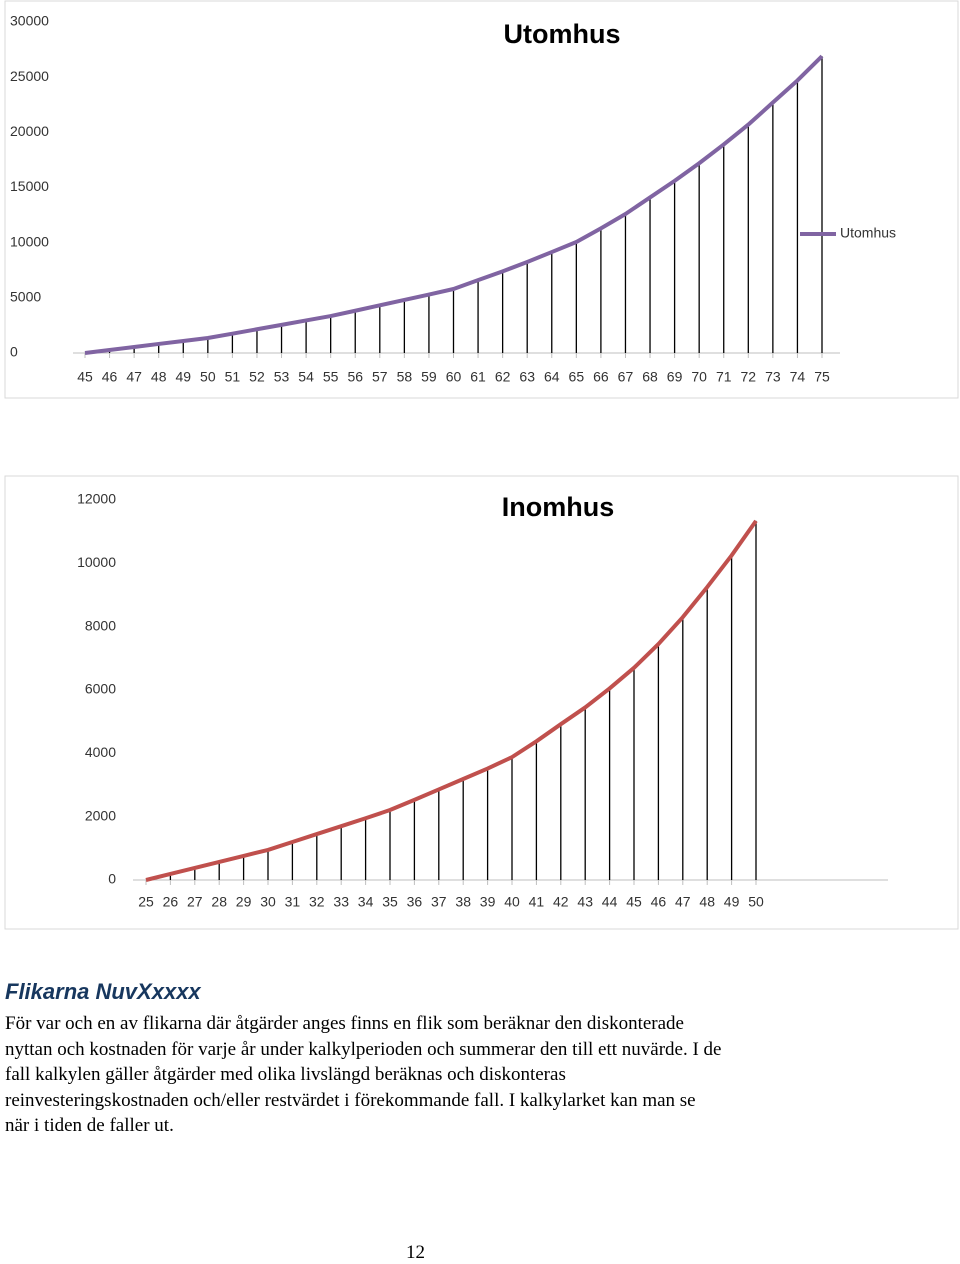  Describe the element at coordinates (100, 689) in the screenshot. I see `y-tick-label: 6000` at that location.